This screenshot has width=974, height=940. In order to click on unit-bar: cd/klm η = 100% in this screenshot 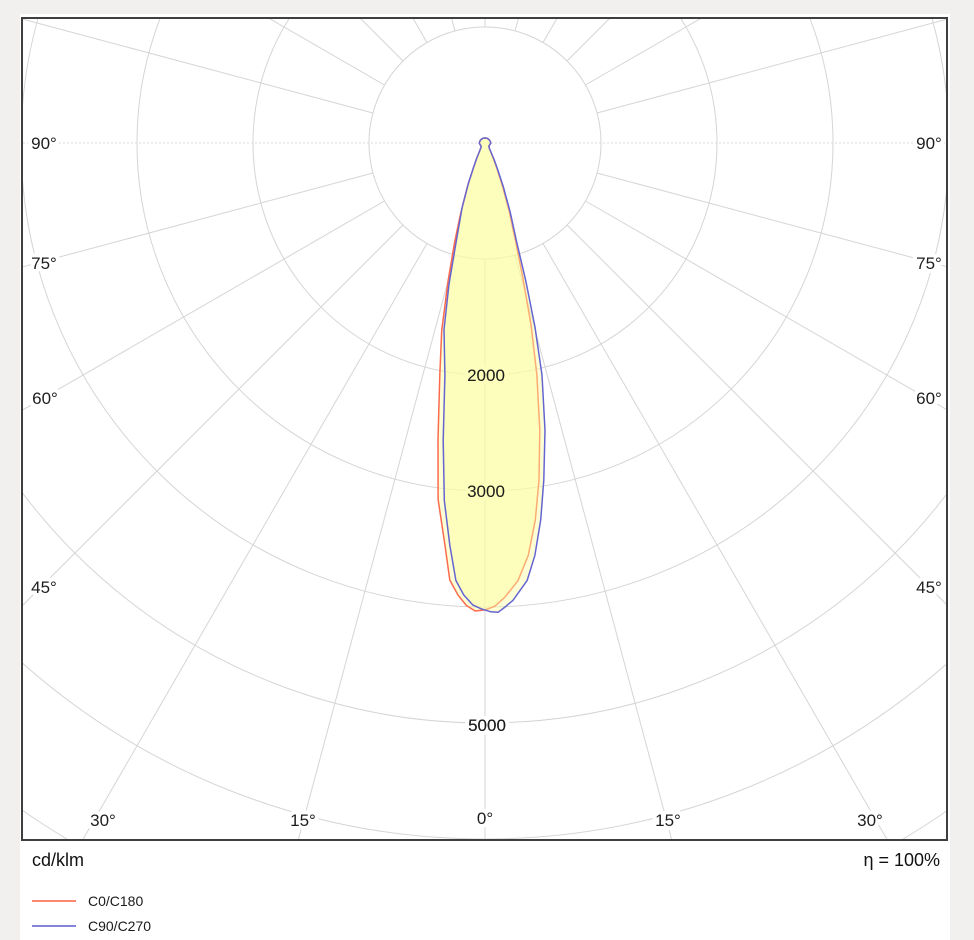, I will do `click(485, 861)`.